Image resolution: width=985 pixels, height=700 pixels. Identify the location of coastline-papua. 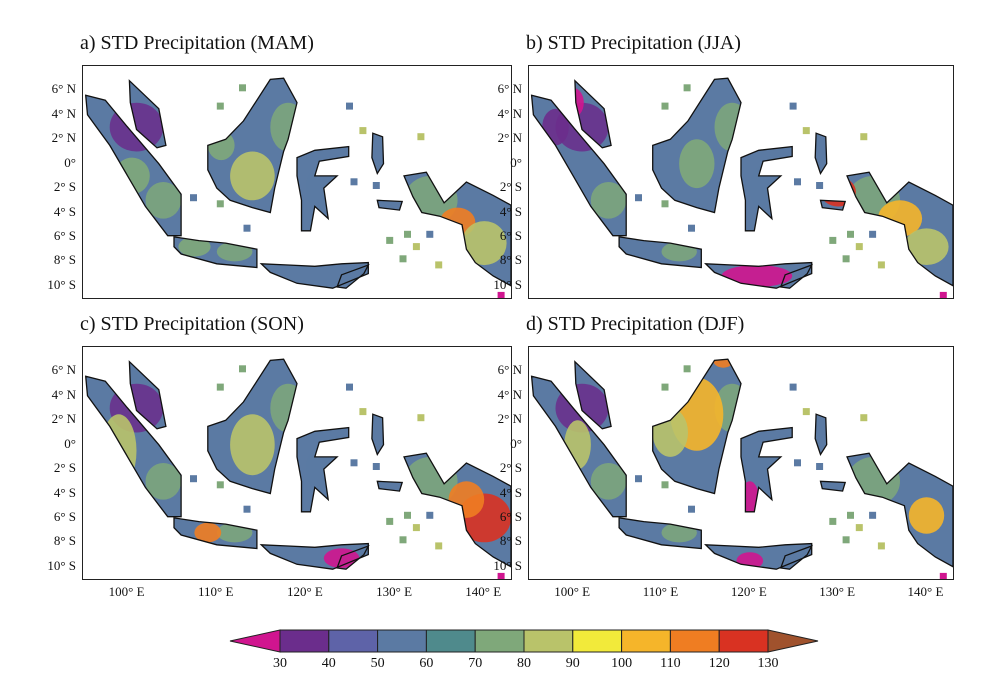
(899, 229).